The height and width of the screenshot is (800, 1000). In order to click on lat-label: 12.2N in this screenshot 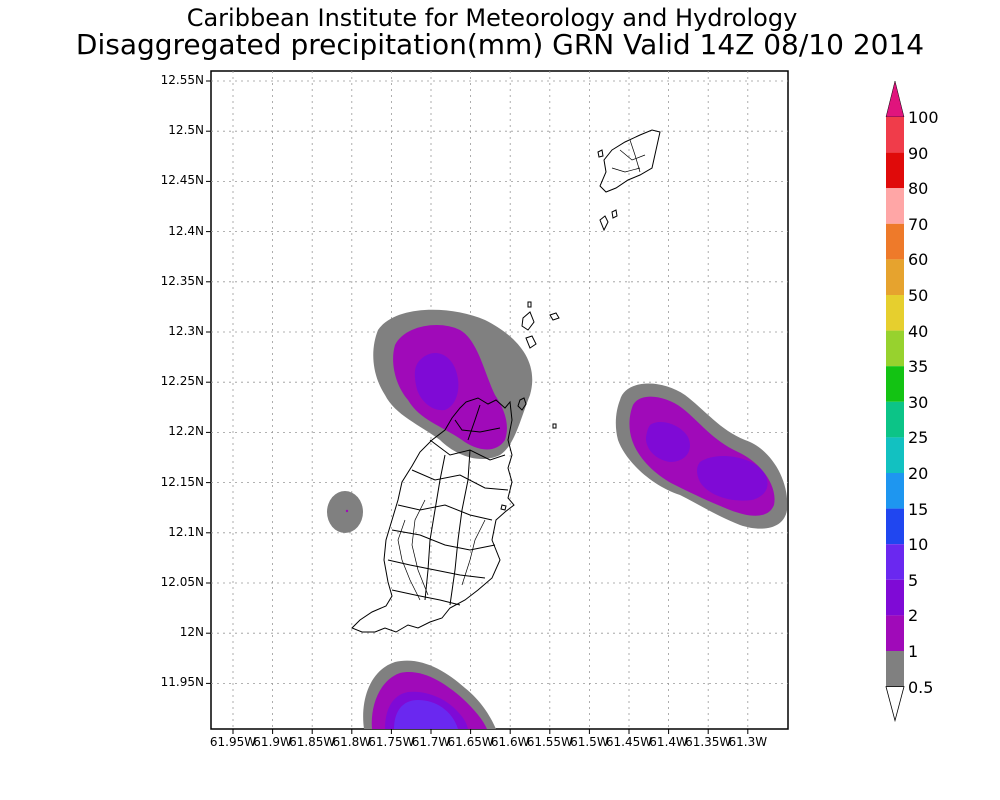, I will do `click(186, 431)`.